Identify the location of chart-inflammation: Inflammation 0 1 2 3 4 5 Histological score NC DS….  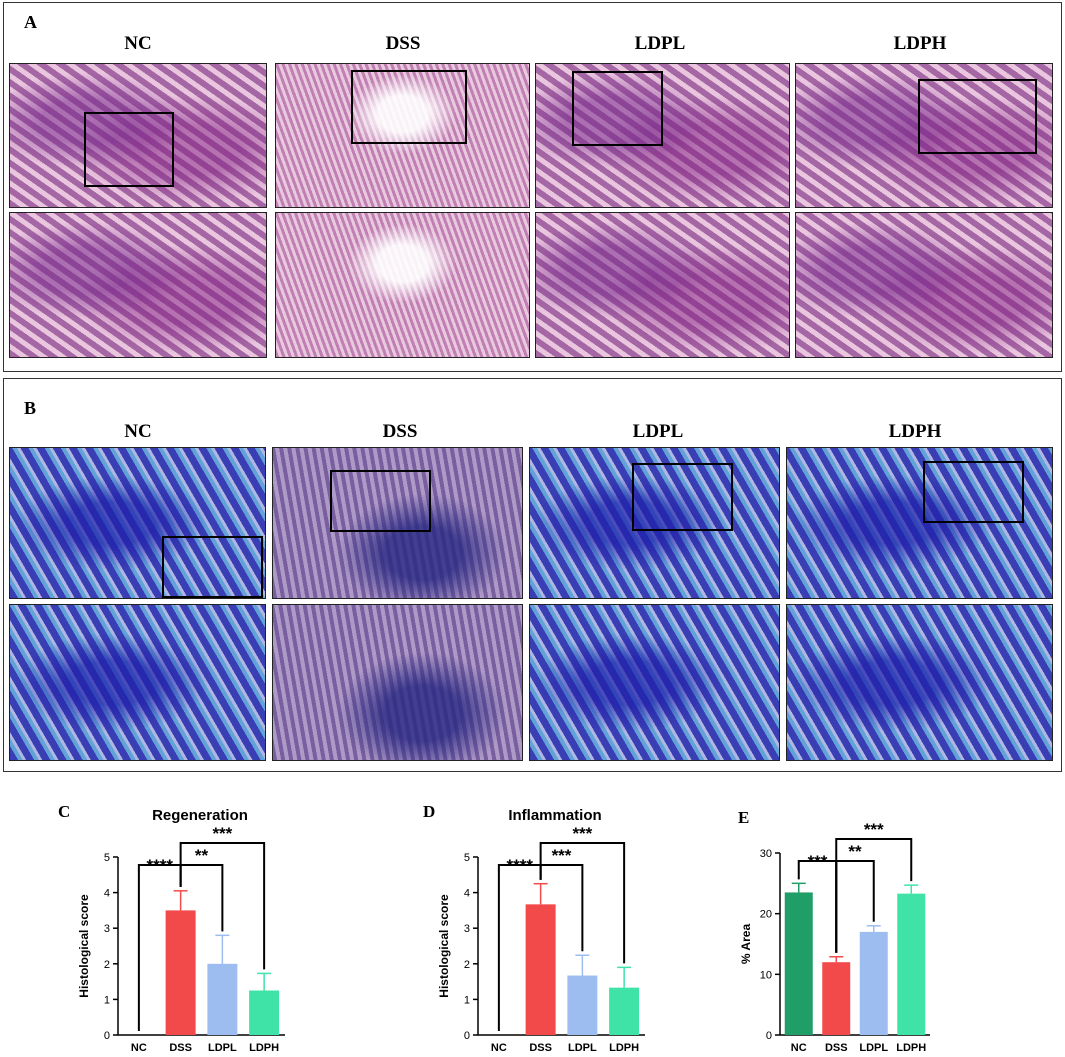
(541, 930).